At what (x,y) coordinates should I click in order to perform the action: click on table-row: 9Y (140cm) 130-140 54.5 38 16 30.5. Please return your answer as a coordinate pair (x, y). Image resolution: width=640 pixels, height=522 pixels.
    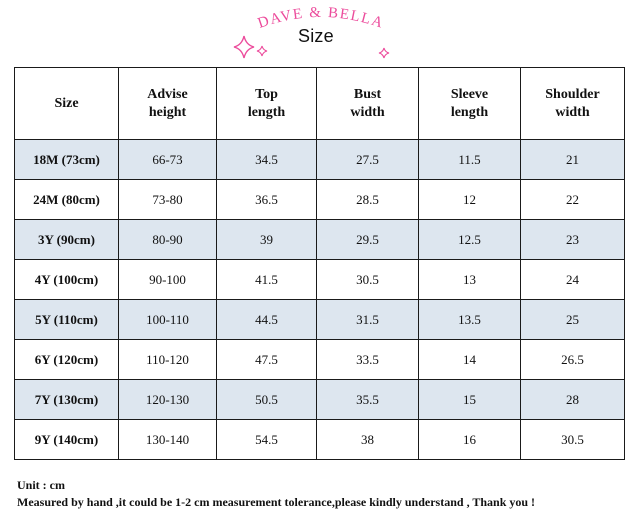
    Looking at the image, I should click on (319, 439).